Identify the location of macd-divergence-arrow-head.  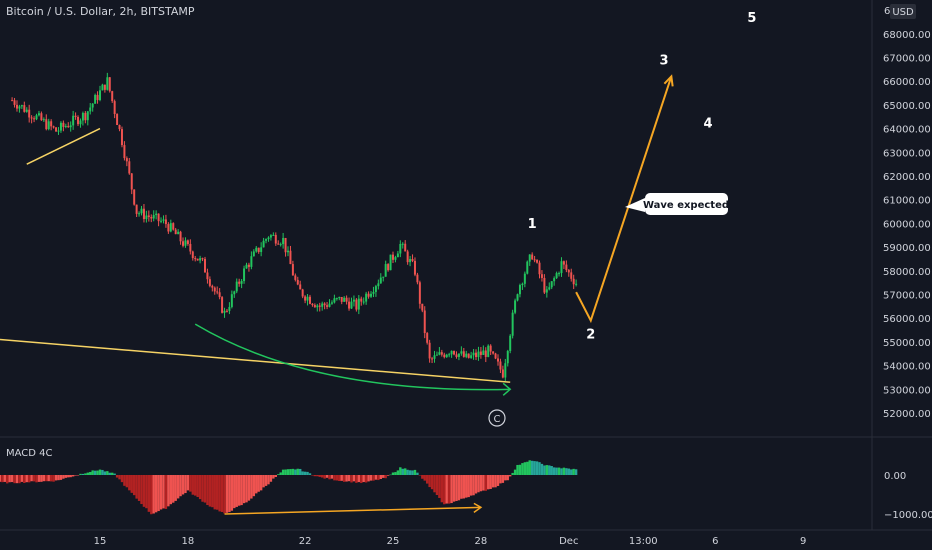
(478, 507).